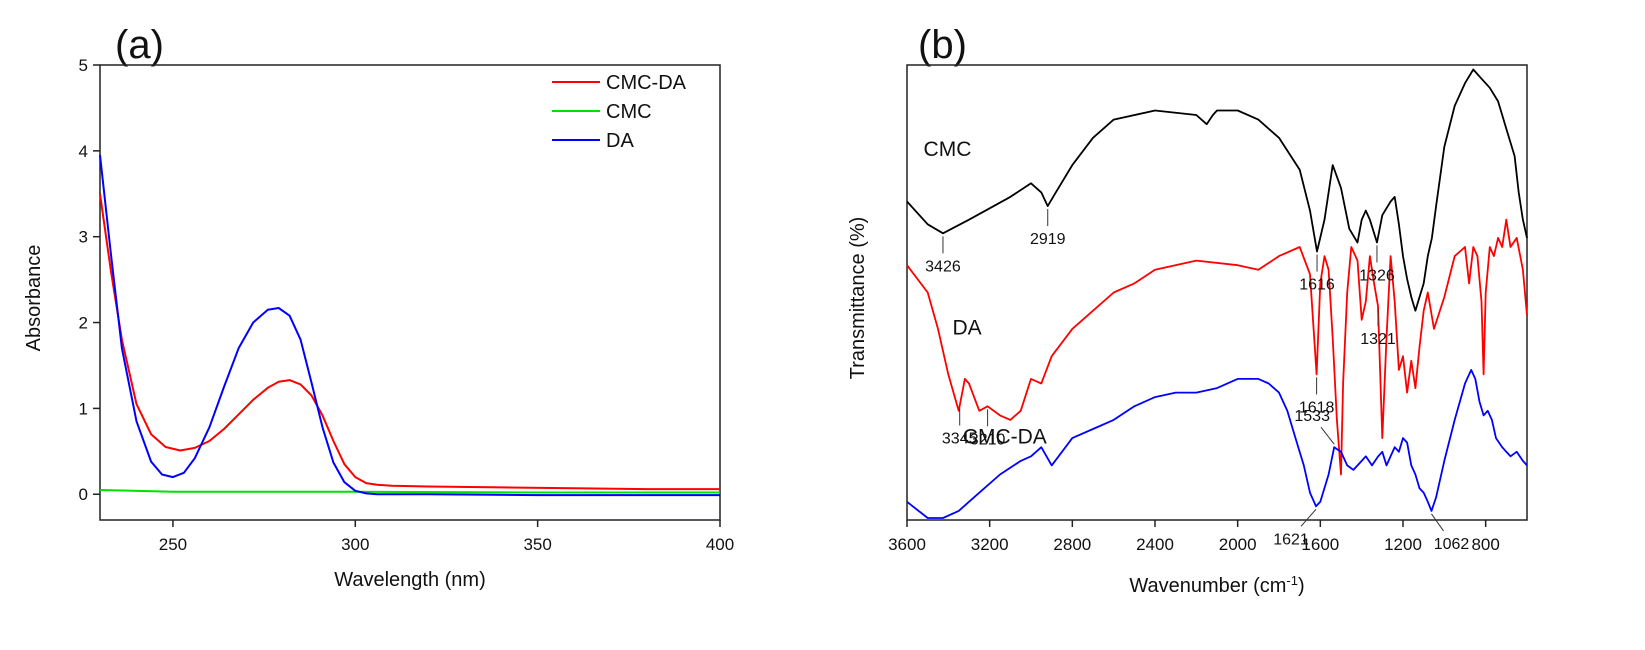 The image size is (1645, 650). I want to click on panel-a-y-axis-title: Absorbance, so click(34, 298).